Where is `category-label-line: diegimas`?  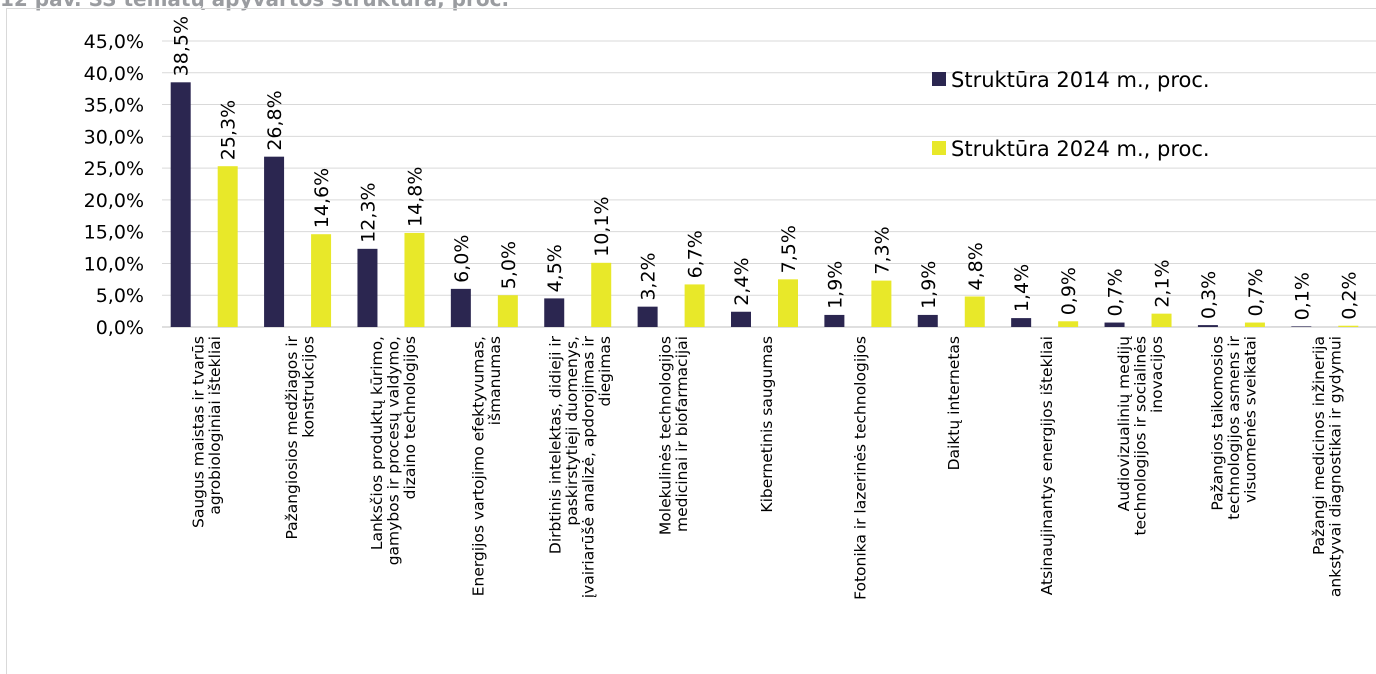 category-label-line: diegimas is located at coordinates (605, 371).